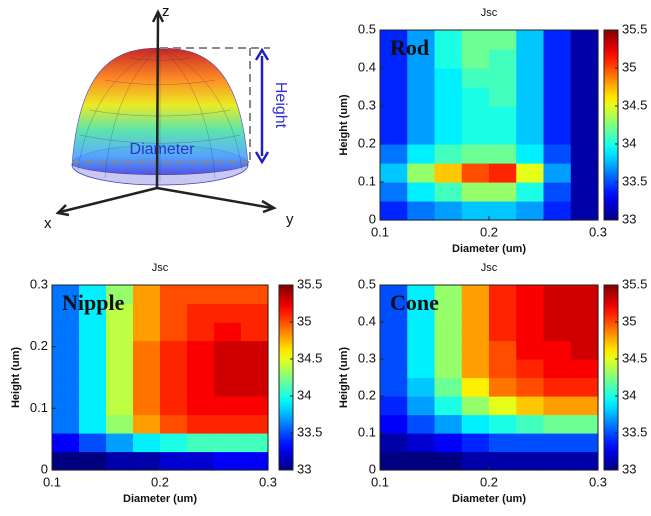 The image size is (651, 516). What do you see at coordinates (16, 377) in the screenshot?
I see `y-axis-title: Height (um)` at bounding box center [16, 377].